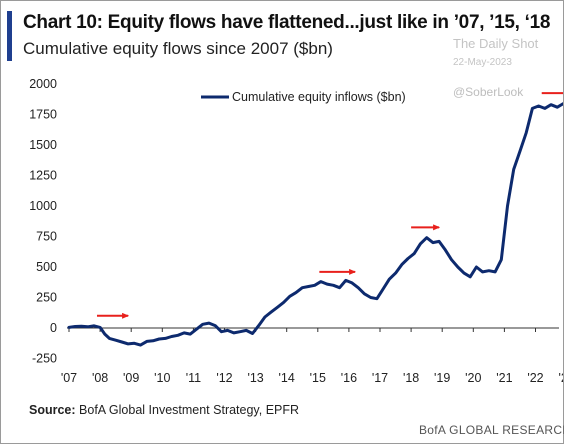 Image resolution: width=564 pixels, height=444 pixels. What do you see at coordinates (162, 378) in the screenshot?
I see `x-tick-label: '10` at bounding box center [162, 378].